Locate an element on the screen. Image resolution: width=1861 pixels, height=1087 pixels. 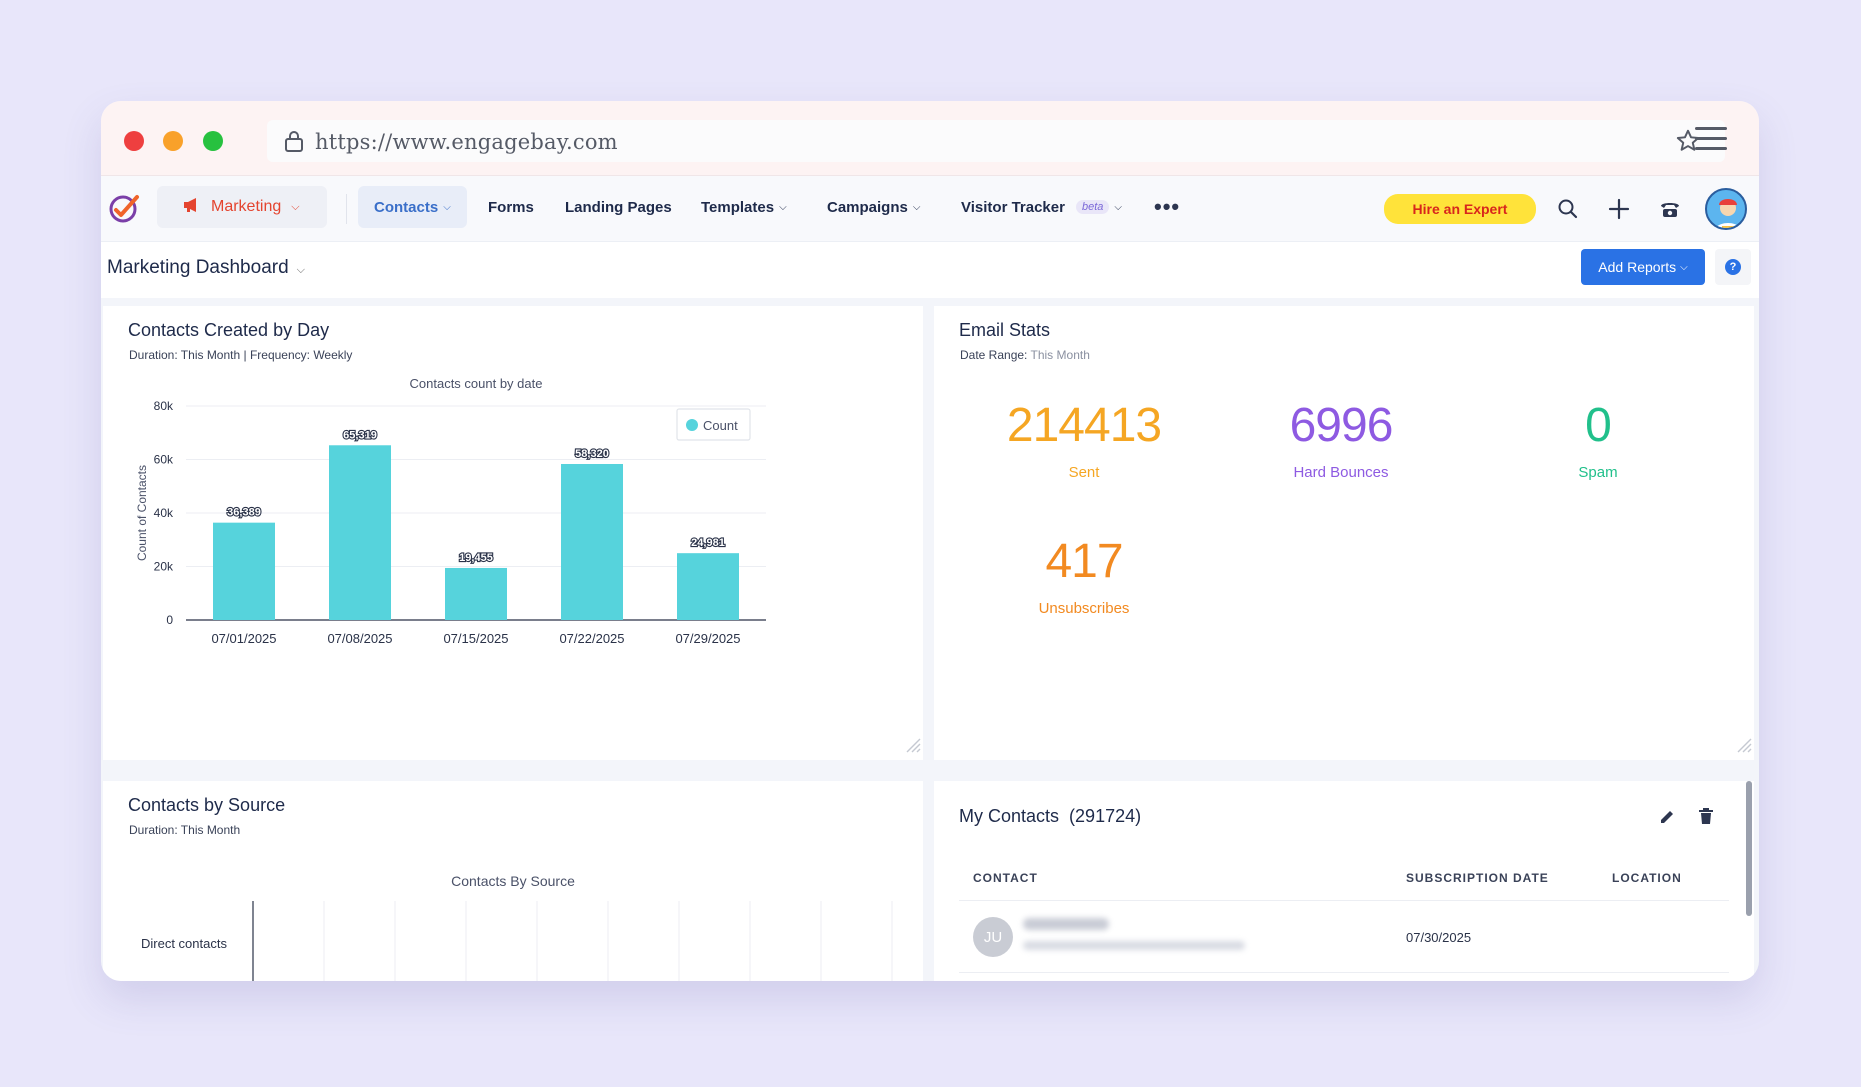
x-tick-label: 07/15/2025 is located at coordinates (475, 638).